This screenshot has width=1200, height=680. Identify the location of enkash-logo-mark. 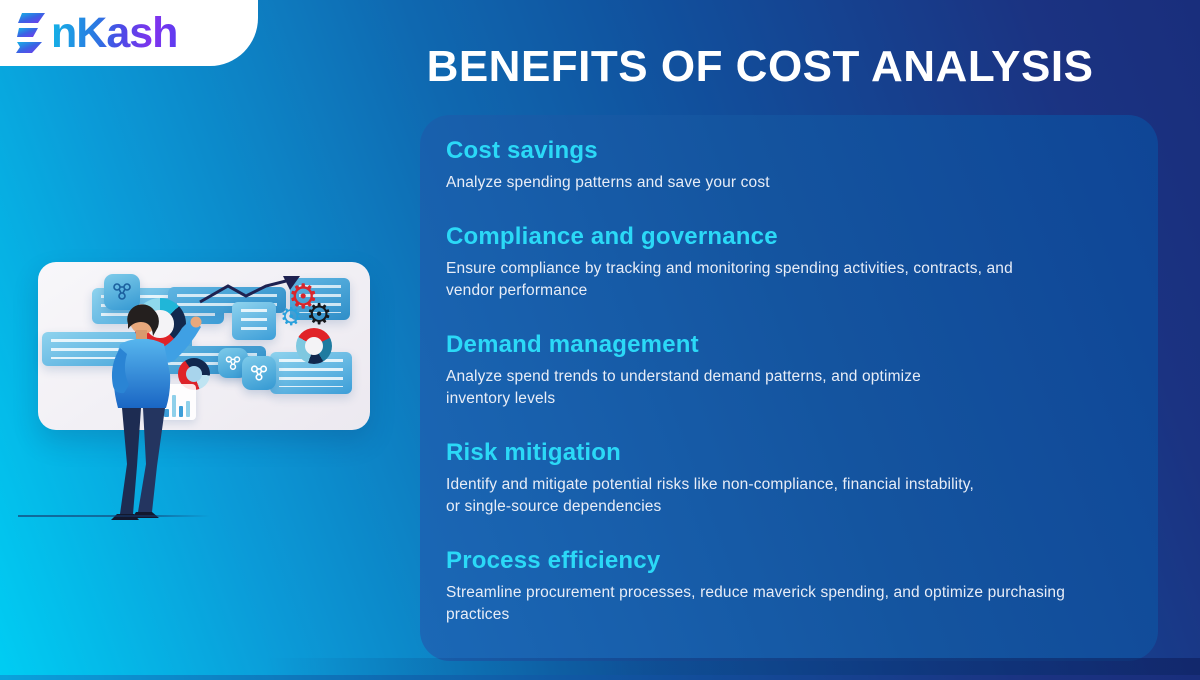
(30, 33).